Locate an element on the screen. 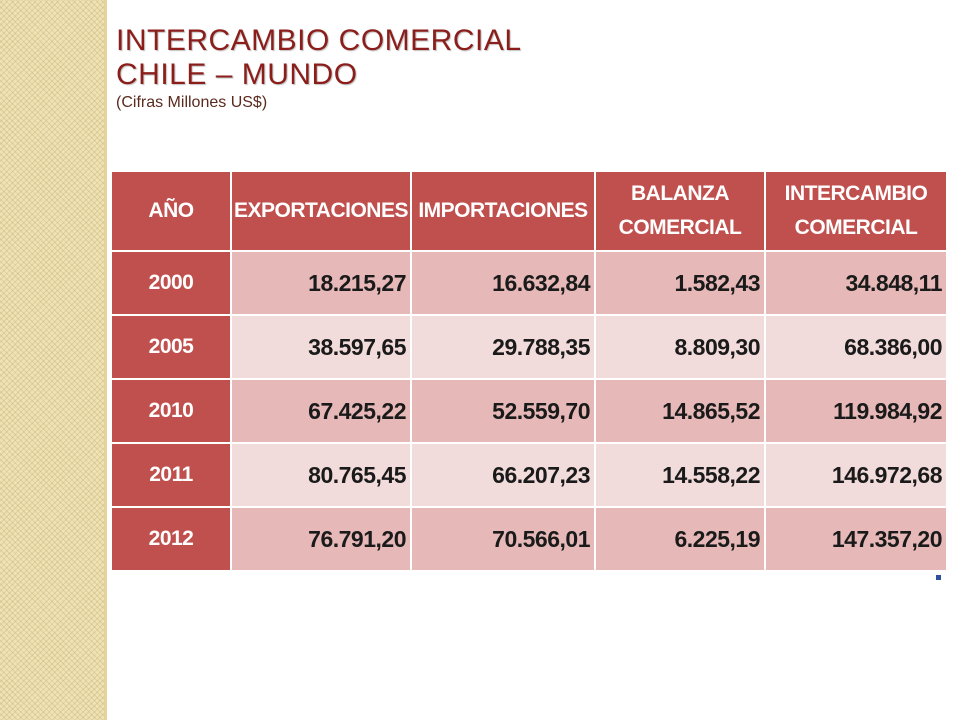 The image size is (960, 720). subtitle: (Cifras Millones US$) is located at coordinates (192, 102).